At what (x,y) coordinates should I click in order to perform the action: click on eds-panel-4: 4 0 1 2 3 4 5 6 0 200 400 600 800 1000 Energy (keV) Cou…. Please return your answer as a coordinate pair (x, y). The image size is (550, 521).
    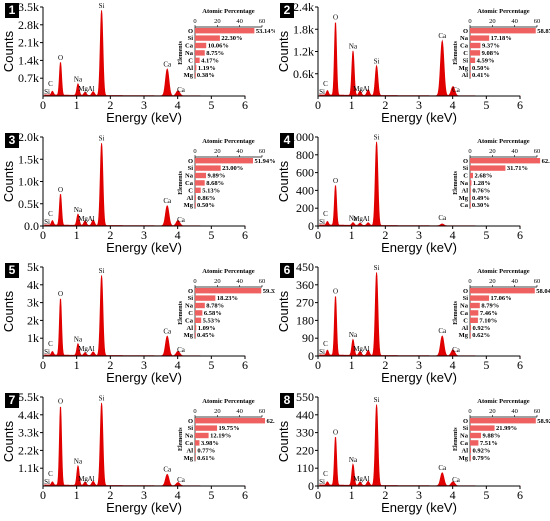
    Looking at the image, I should click on (412, 195).